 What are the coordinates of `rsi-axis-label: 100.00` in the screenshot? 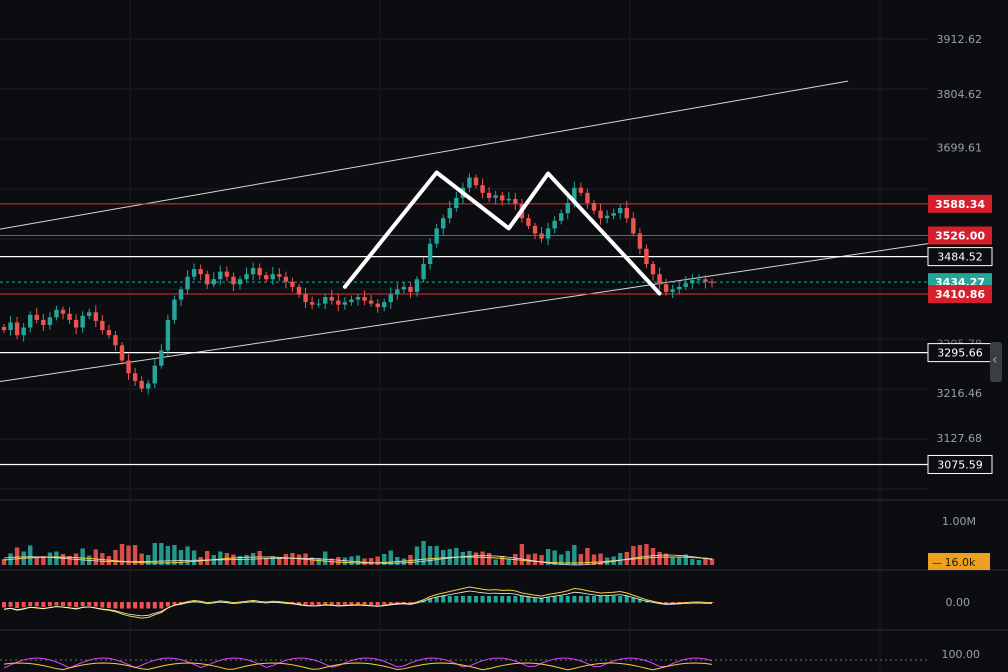 It's located at (961, 654).